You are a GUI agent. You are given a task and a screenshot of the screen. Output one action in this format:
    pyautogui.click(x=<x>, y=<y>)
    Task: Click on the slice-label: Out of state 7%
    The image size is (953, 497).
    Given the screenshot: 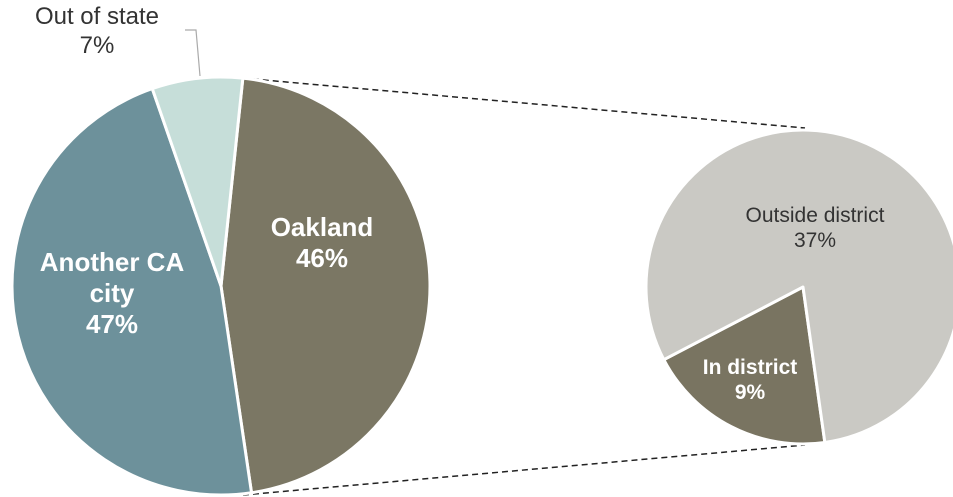 What is the action you would take?
    pyautogui.click(x=98, y=32)
    